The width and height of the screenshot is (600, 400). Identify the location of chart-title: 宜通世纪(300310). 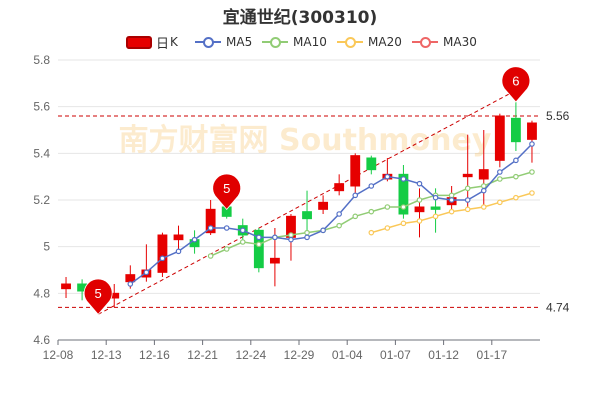
(300, 18).